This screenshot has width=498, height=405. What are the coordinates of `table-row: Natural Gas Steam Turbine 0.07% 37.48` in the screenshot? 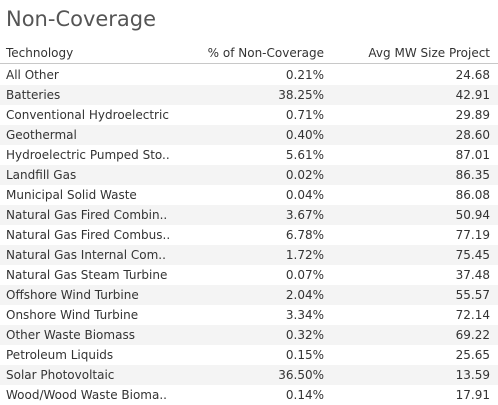 It's located at (249, 275).